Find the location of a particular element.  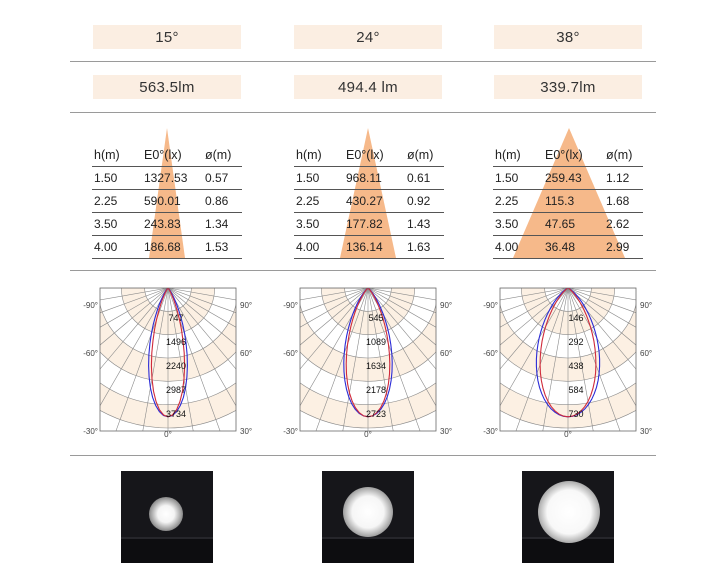

polar-diagram-38: 146 292 438 584 730 -90° 90° -60° 60° -30° 0° 30° is located at coordinates (567, 363).